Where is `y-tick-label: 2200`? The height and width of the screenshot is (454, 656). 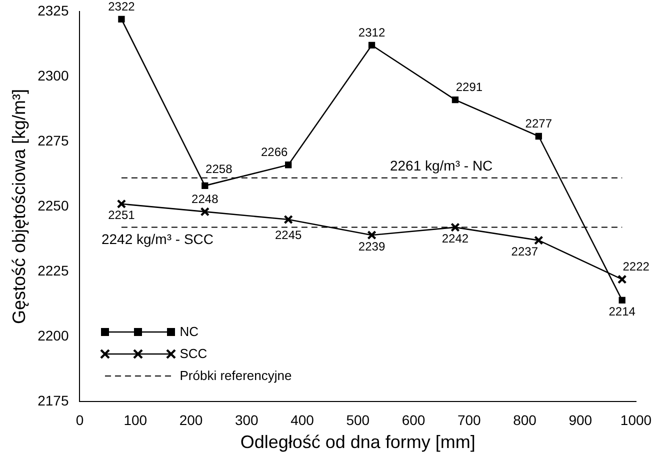
y-tick-label: 2200 is located at coordinates (53, 335).